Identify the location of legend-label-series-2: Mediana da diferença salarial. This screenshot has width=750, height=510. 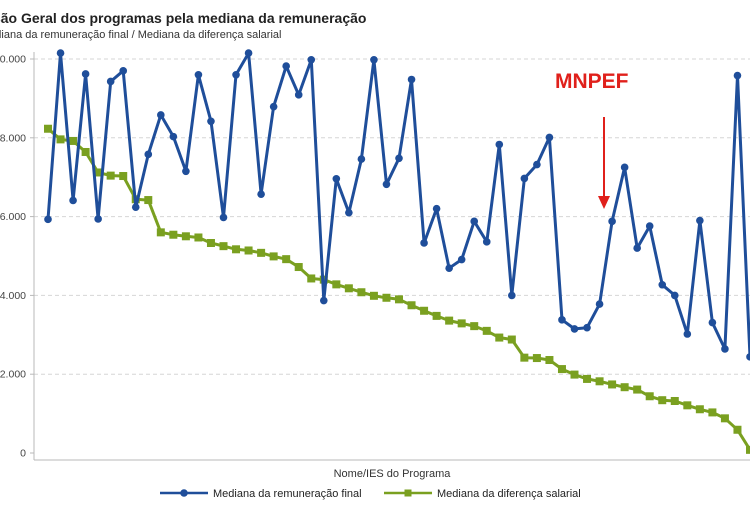
(509, 494).